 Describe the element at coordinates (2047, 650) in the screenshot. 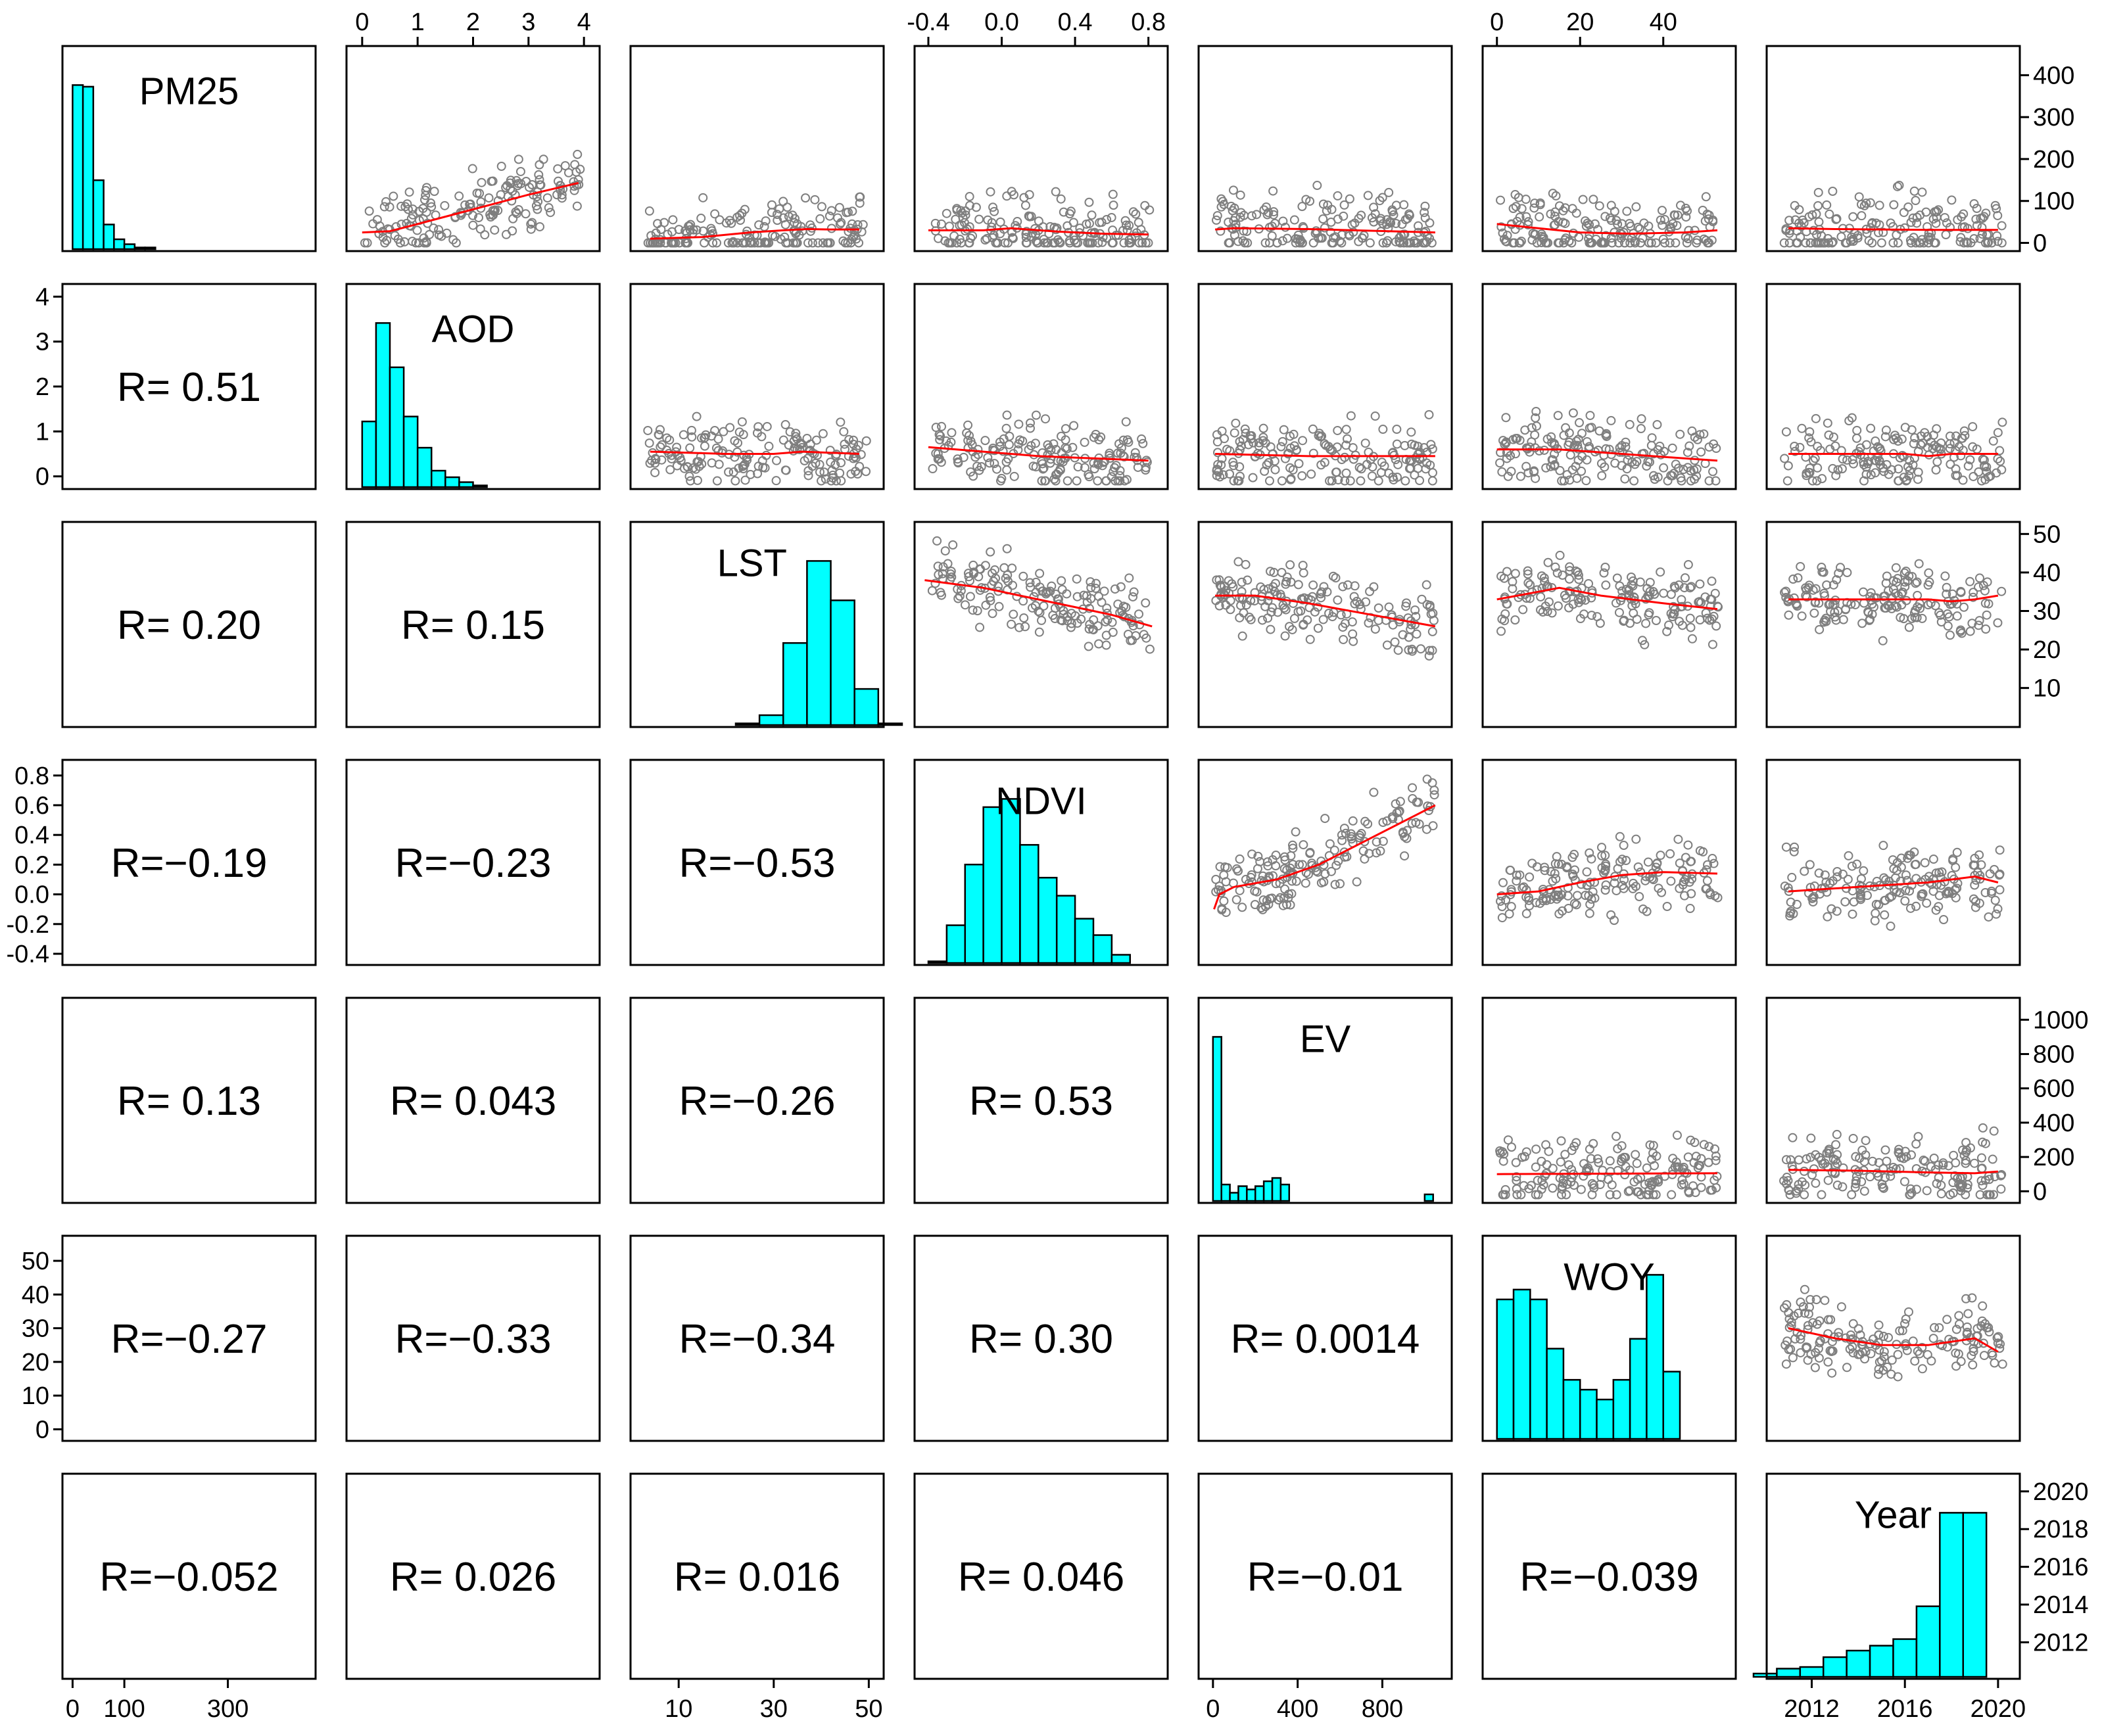

I see `tick-label: 20` at that location.